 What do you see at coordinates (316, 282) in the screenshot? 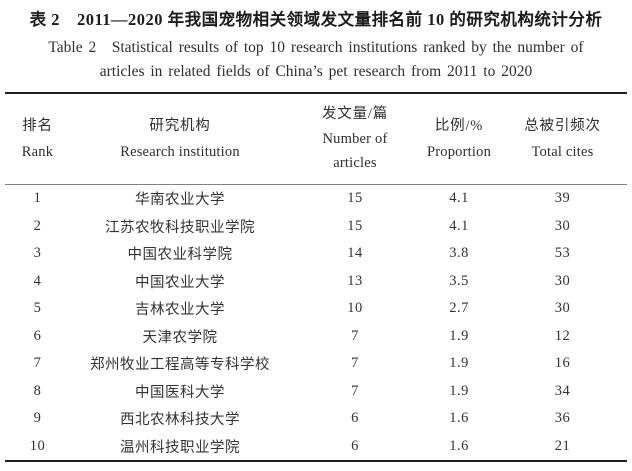
I see `table-row: 4 中国农业大学 13 3.5 30` at bounding box center [316, 282].